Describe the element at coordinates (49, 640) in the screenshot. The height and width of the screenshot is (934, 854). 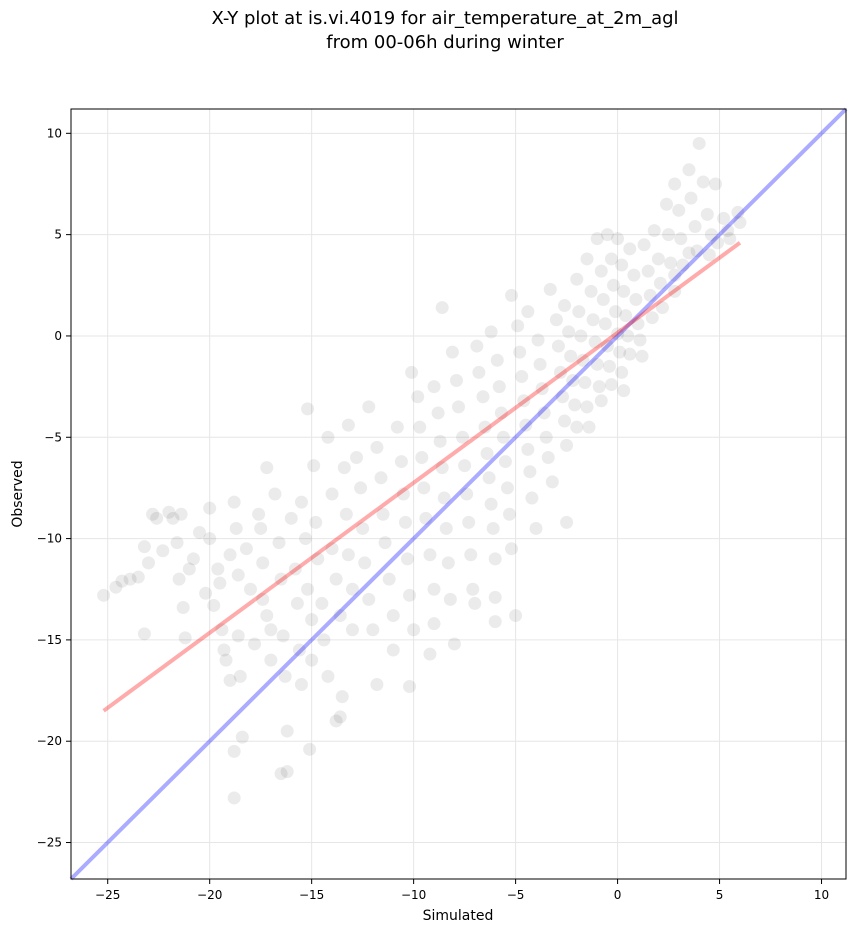
I see `y-tick-label: −15` at that location.